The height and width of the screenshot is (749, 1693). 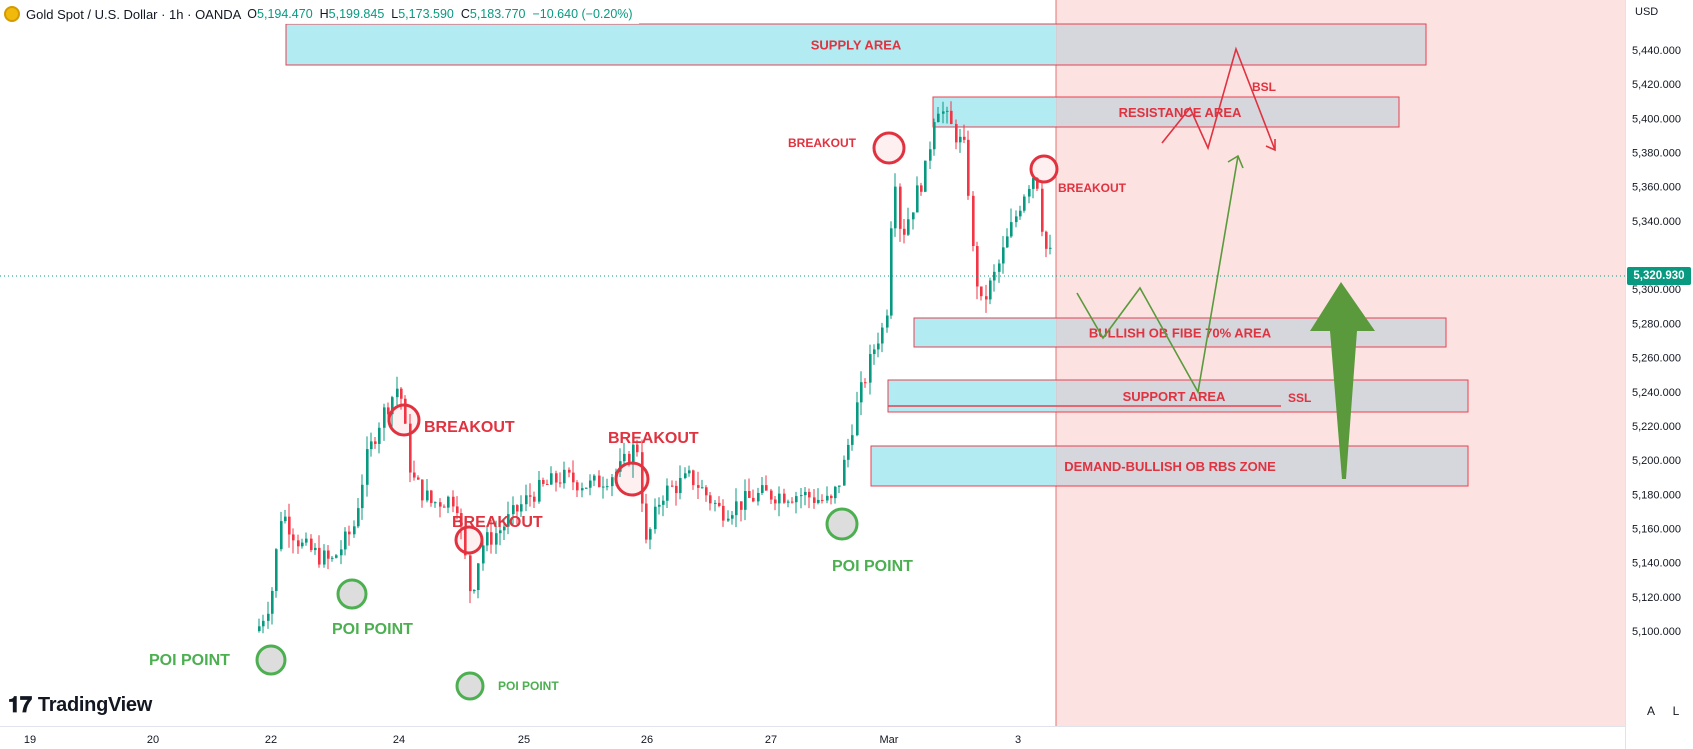 I want to click on projection-red-path, so click(x=1218, y=98).